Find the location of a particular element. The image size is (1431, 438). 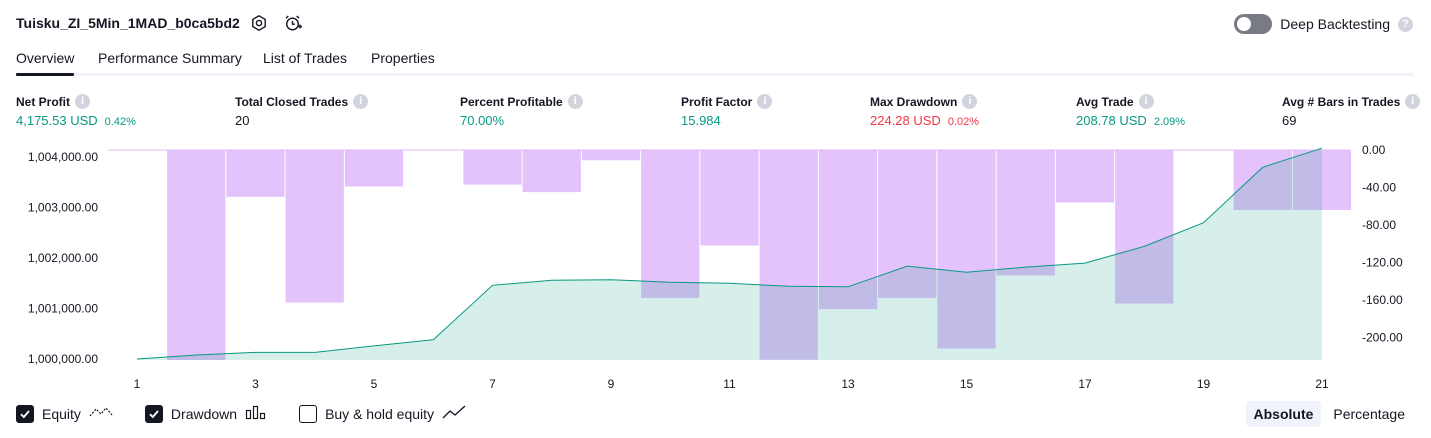

scale-mode-switch: Absolute Percentage is located at coordinates (1329, 414).